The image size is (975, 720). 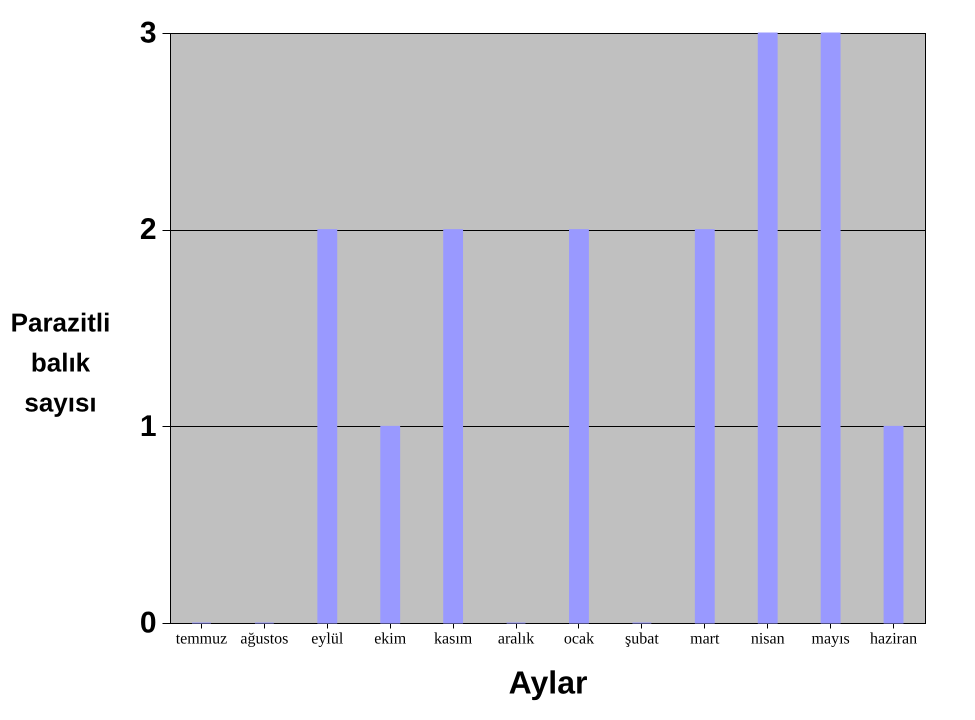 I want to click on y-tick-label: 3, so click(x=148, y=33).